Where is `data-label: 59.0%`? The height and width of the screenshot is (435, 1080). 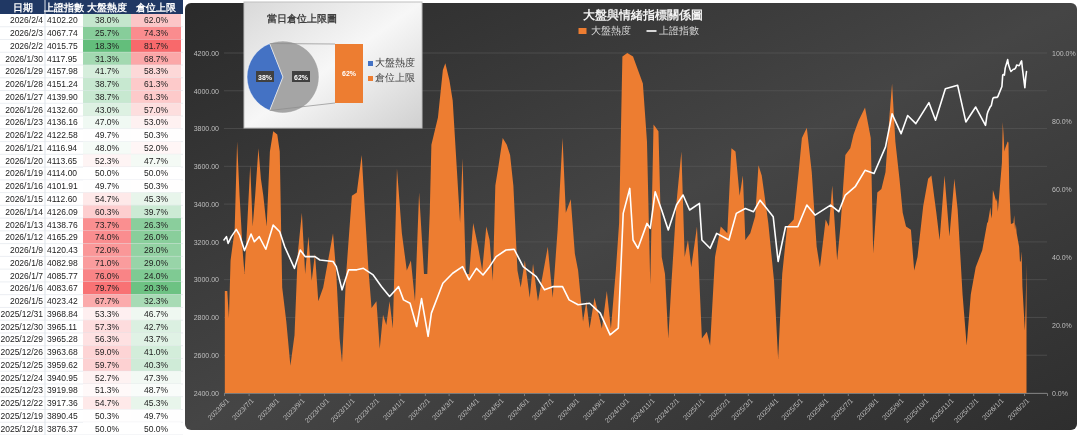
data-label: 59.0% is located at coordinates (107, 352).